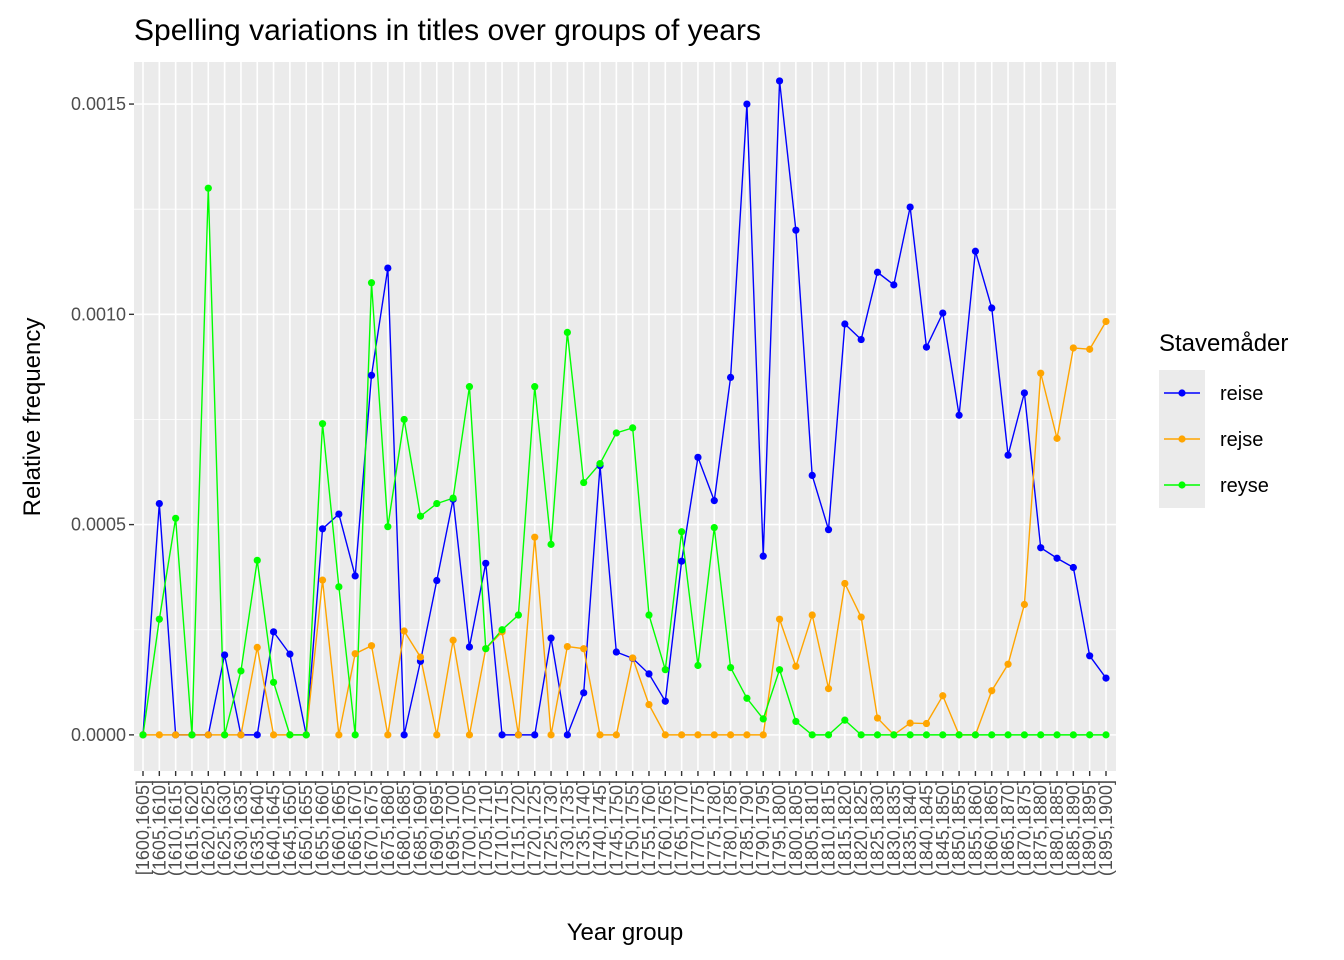 The width and height of the screenshot is (1344, 960). What do you see at coordinates (926, 828) in the screenshot?
I see `x-tick-label: (1840,1845]` at bounding box center [926, 828].